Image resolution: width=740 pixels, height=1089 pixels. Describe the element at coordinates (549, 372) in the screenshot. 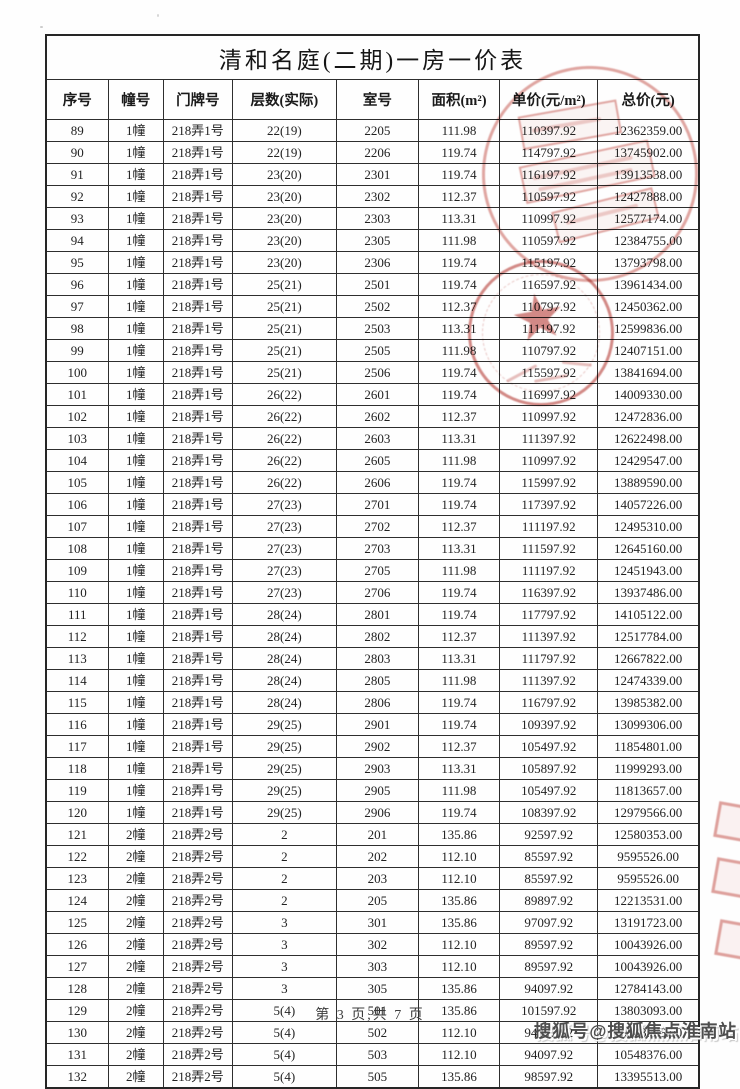

I see `cell-unit-price: 115597.92` at that location.